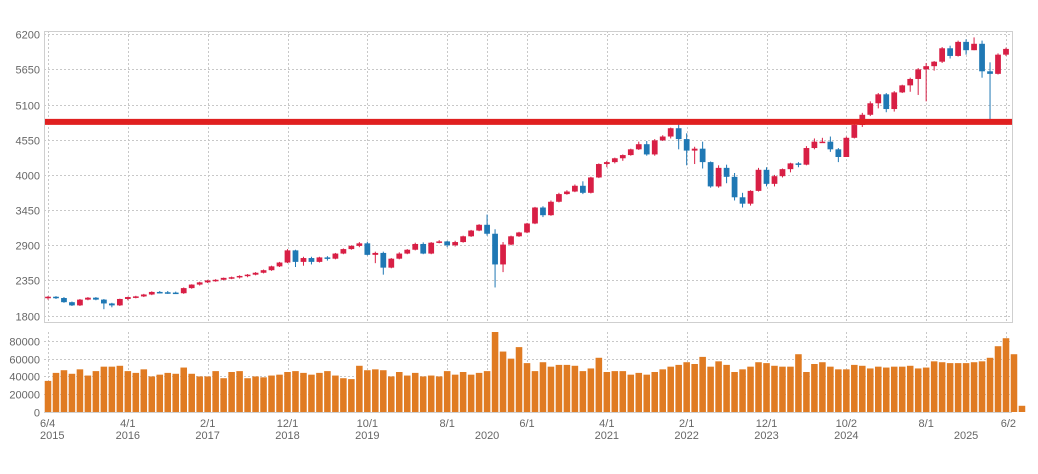 The width and height of the screenshot is (1038, 474). Describe the element at coordinates (606, 424) in the screenshot. I see `x-tick-month-label: 4/1` at that location.